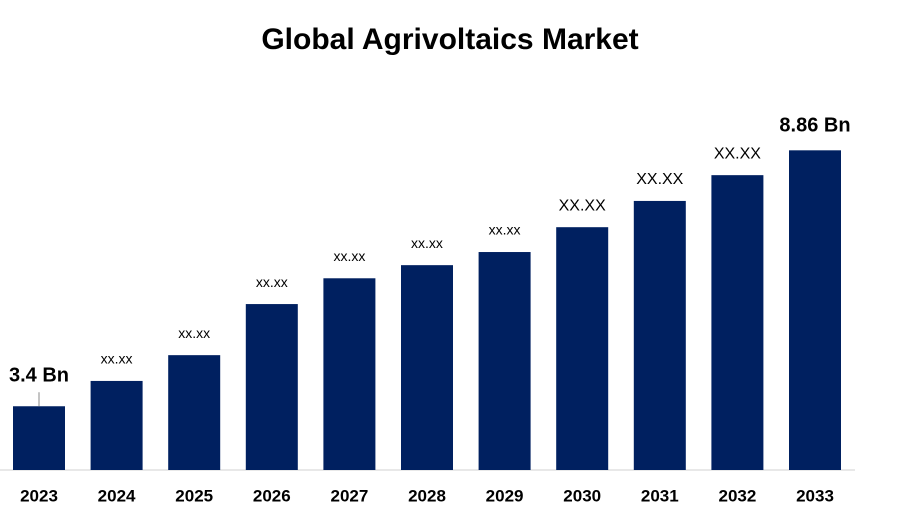 This screenshot has width=900, height=525. I want to click on value-label: 8.86 Bn, so click(814, 126).